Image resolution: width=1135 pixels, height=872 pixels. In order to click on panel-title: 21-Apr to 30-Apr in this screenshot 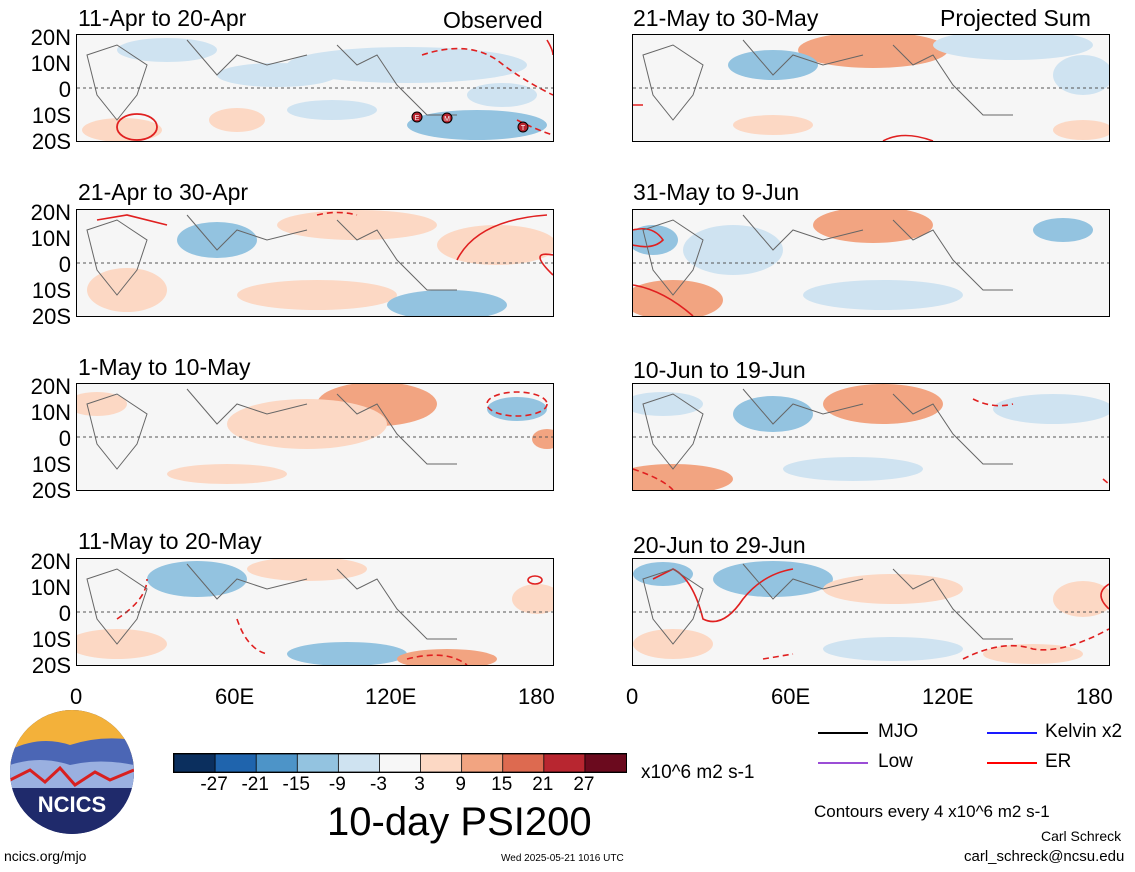, I will do `click(163, 192)`.